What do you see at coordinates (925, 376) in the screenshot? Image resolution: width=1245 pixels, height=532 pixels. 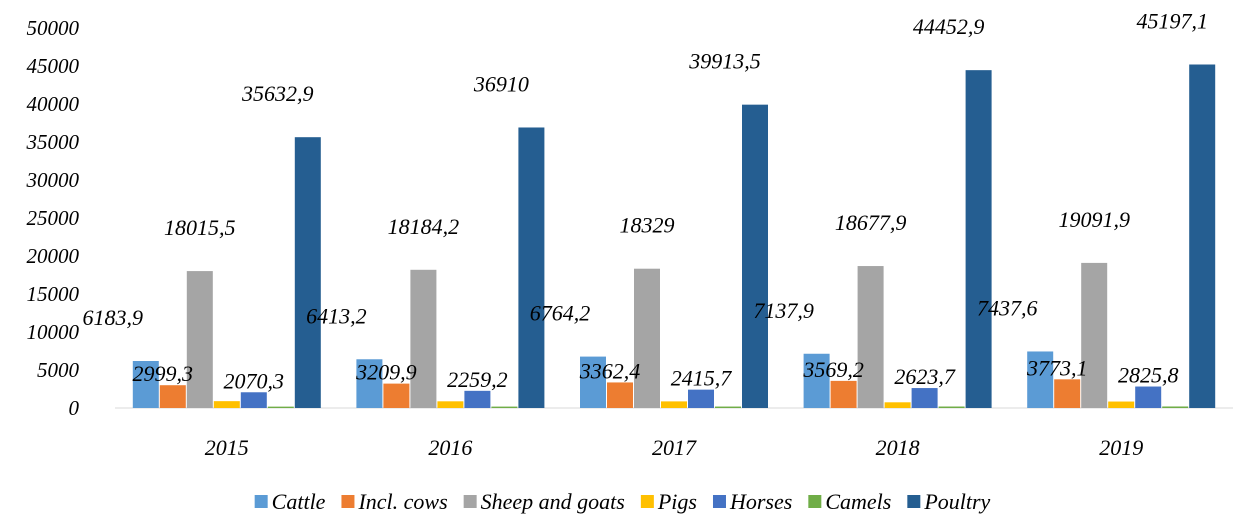 I see `data-label: 2623,7` at bounding box center [925, 376].